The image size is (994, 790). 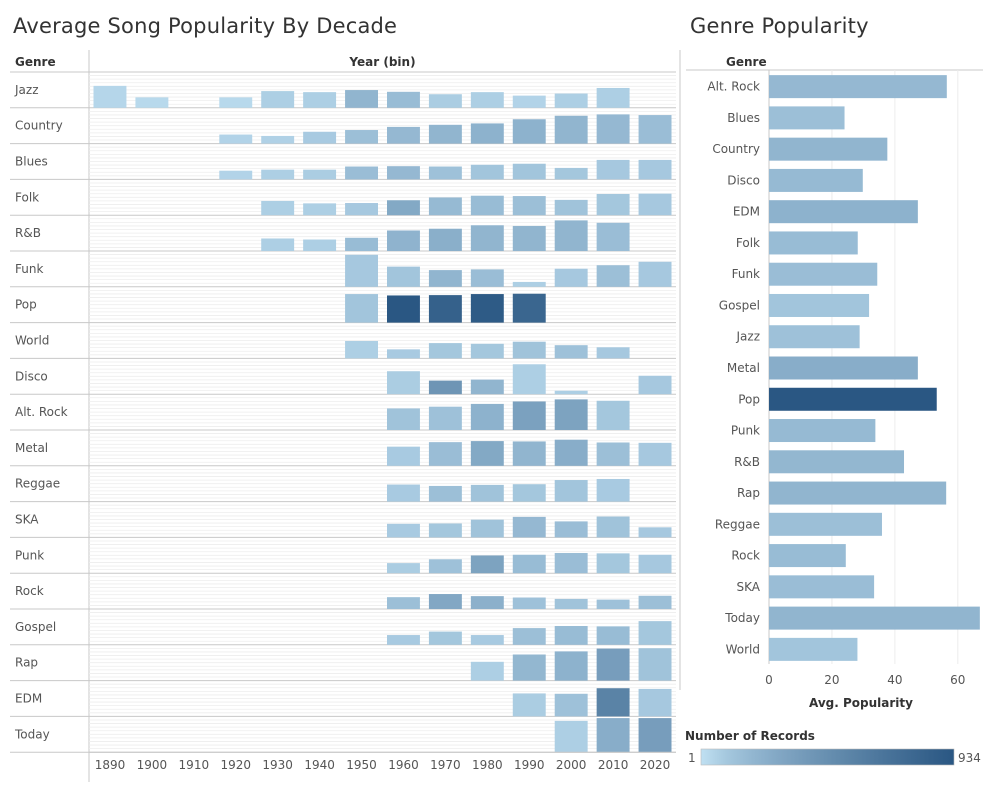 What do you see at coordinates (733, 87) in the screenshot?
I see `genre-bar-label: Alt. Rock` at bounding box center [733, 87].